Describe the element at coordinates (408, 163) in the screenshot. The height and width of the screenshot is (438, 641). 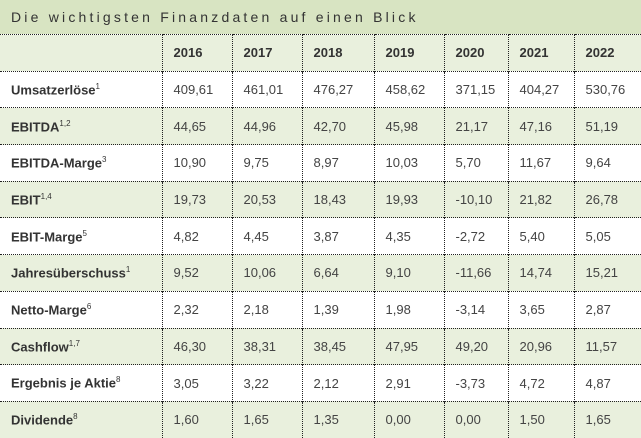
I see `value-cell: 10,03` at that location.